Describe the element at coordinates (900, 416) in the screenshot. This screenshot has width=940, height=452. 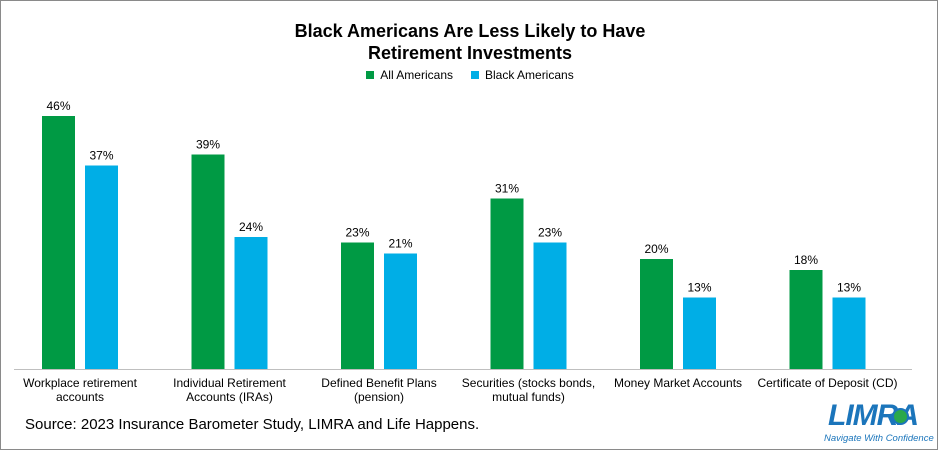
I see `globe-icon` at that location.